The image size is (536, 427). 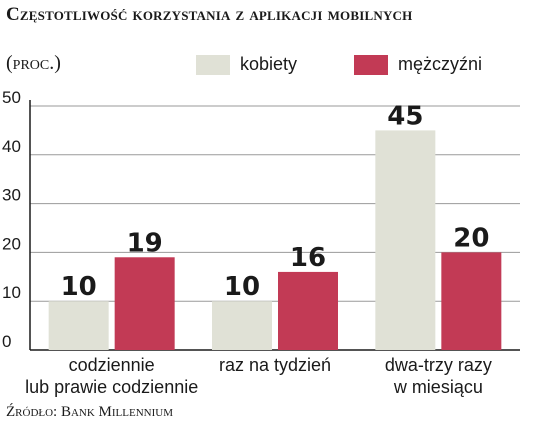 What do you see at coordinates (111, 387) in the screenshot?
I see `category-label-0-1: lub prawie codziennie` at bounding box center [111, 387].